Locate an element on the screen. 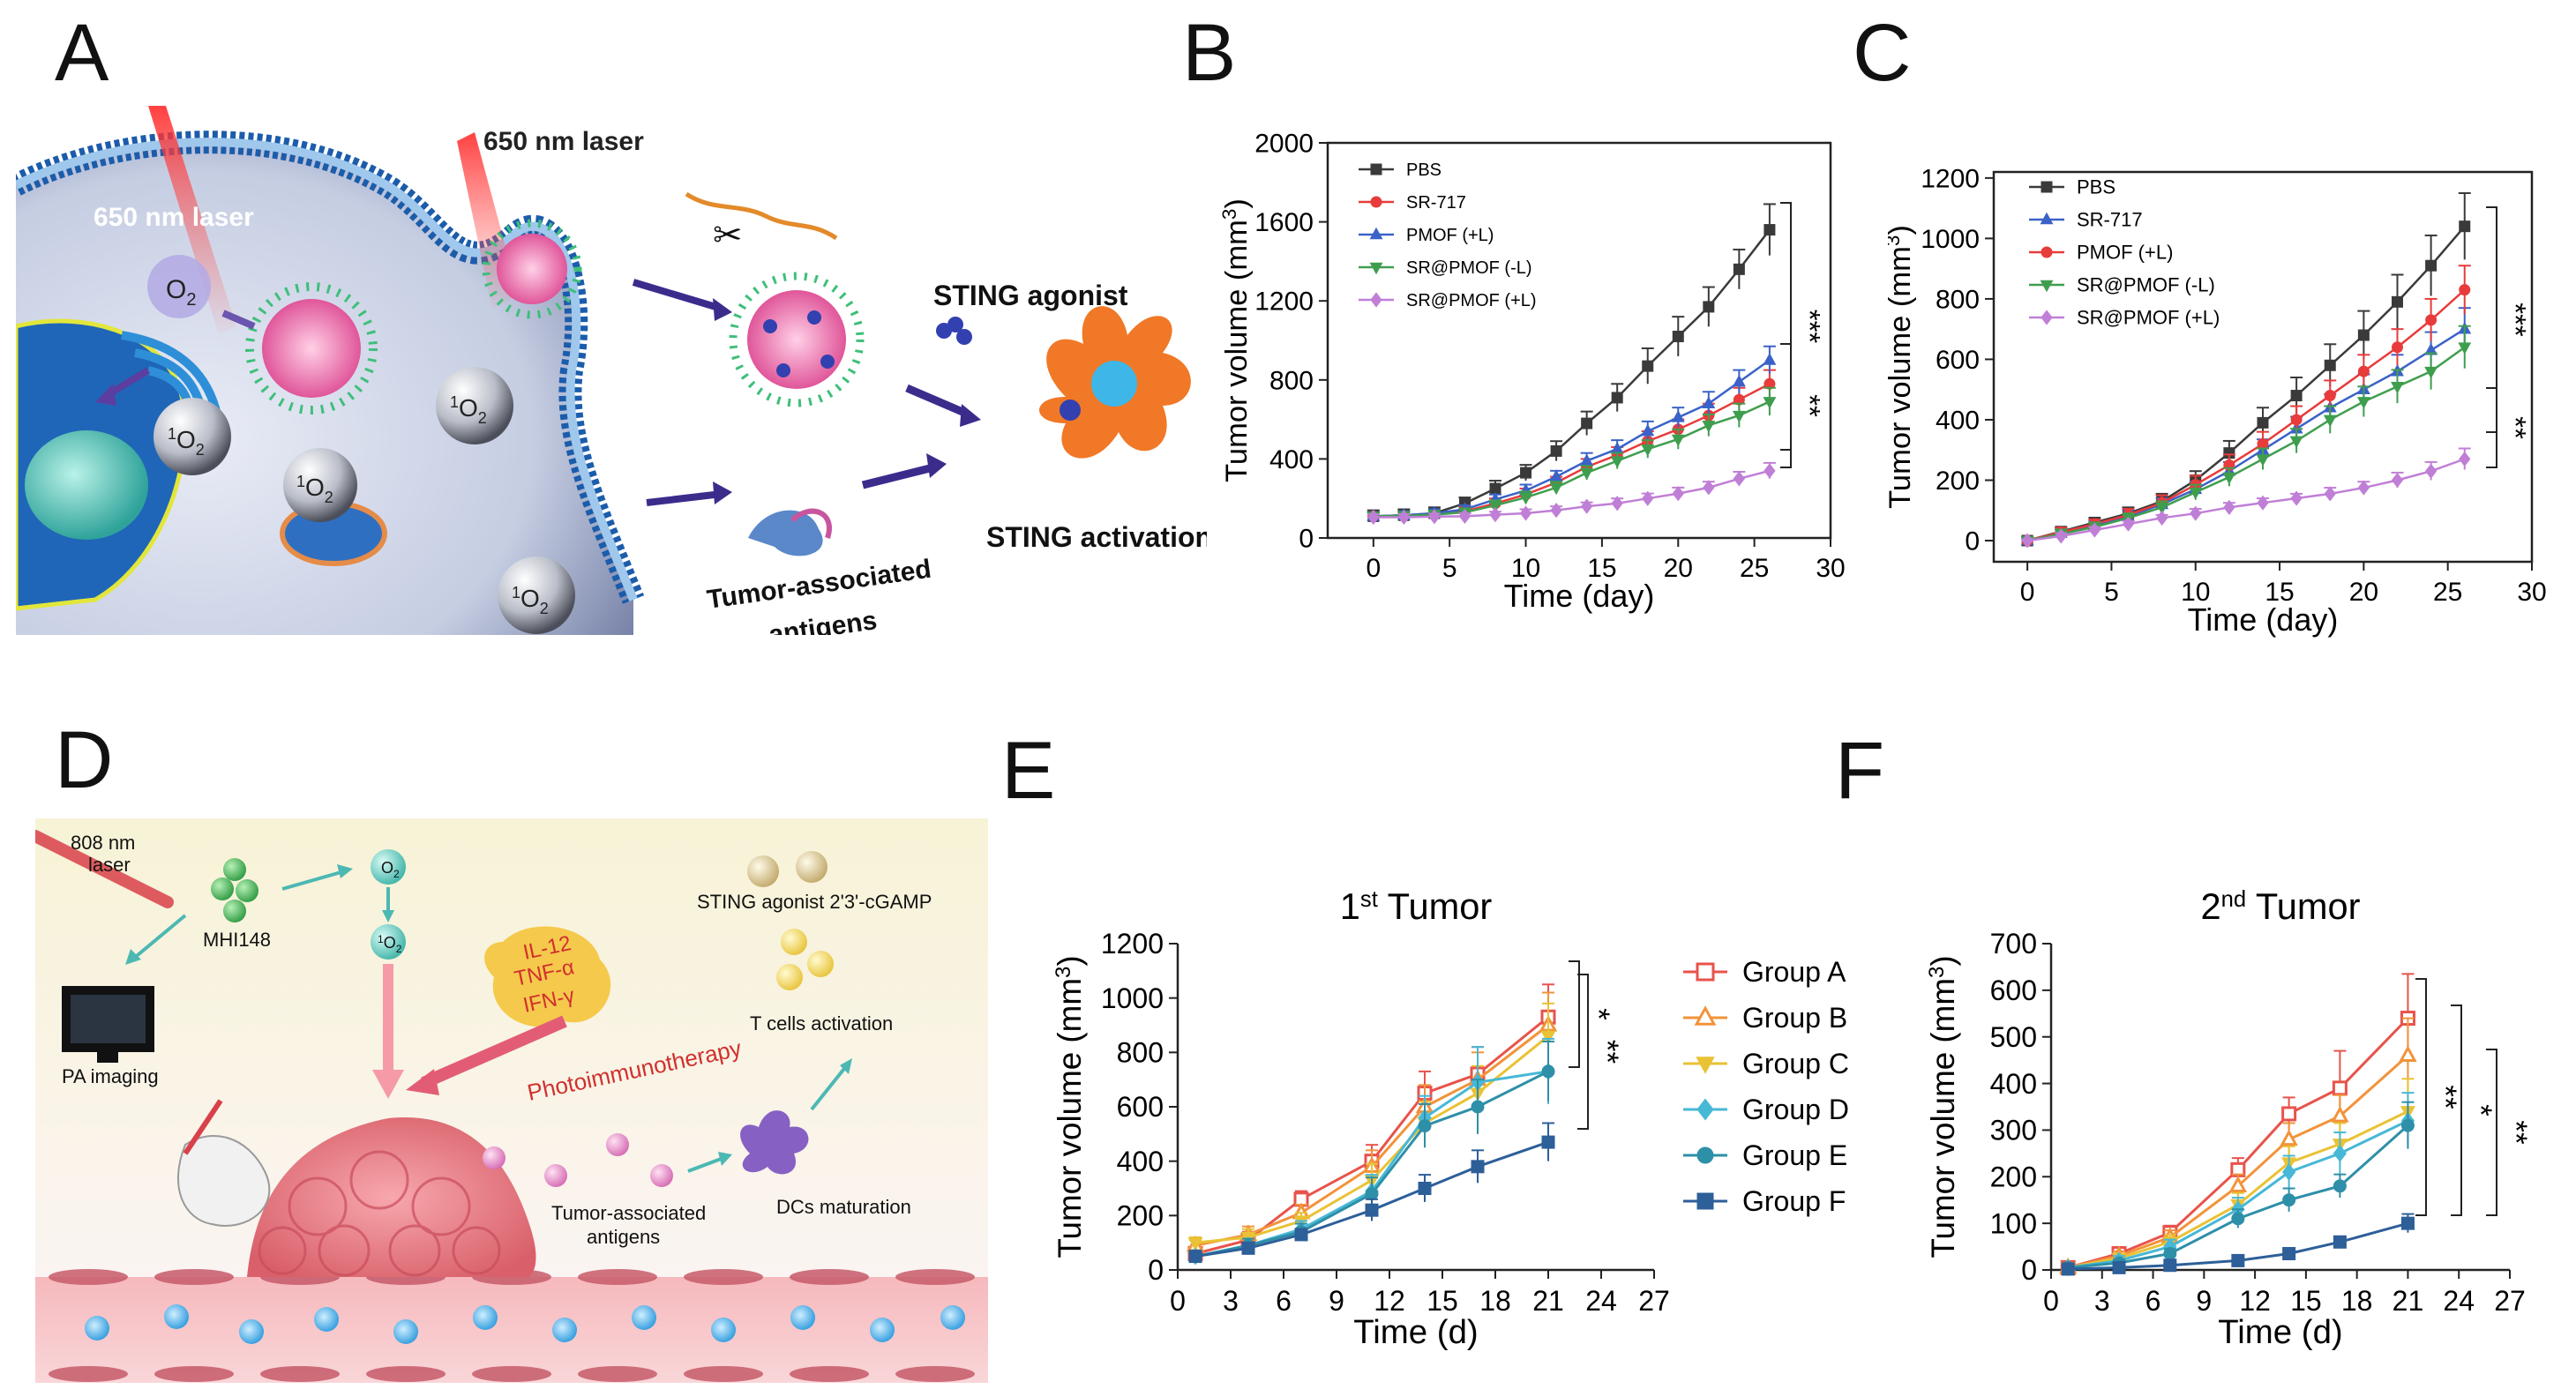  x-tick-label: 6 is located at coordinates (2153, 1301).